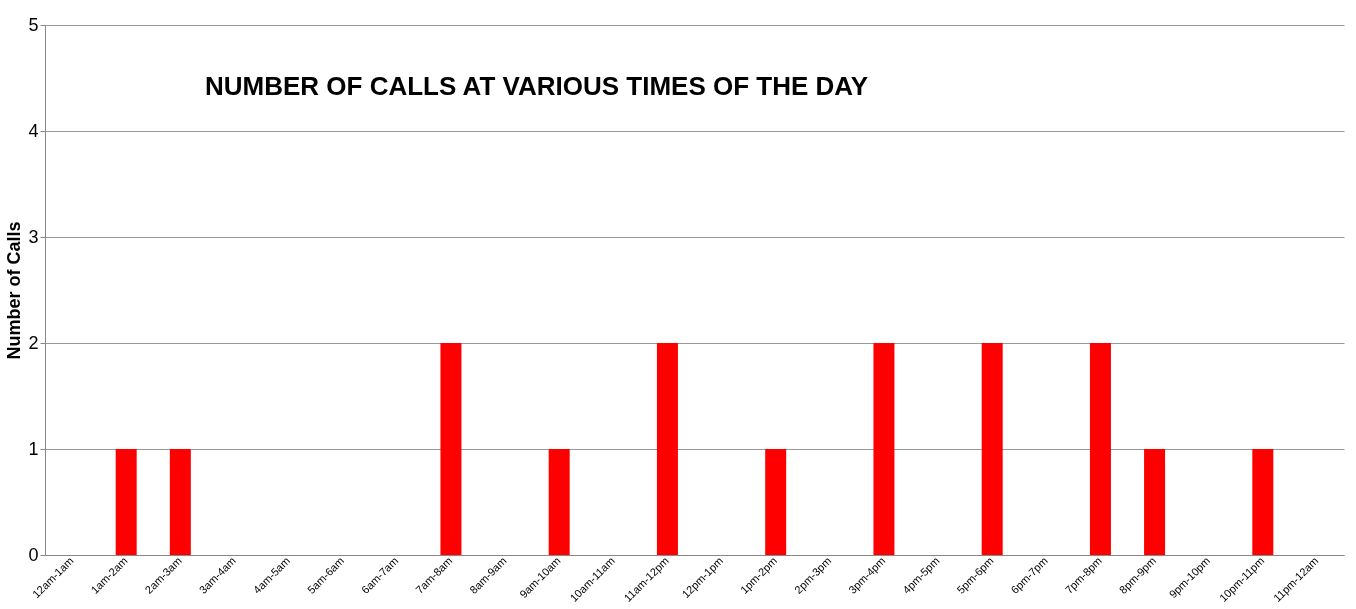 The height and width of the screenshot is (609, 1356). What do you see at coordinates (33, 448) in the screenshot?
I see `y-tick-label: 1` at bounding box center [33, 448].